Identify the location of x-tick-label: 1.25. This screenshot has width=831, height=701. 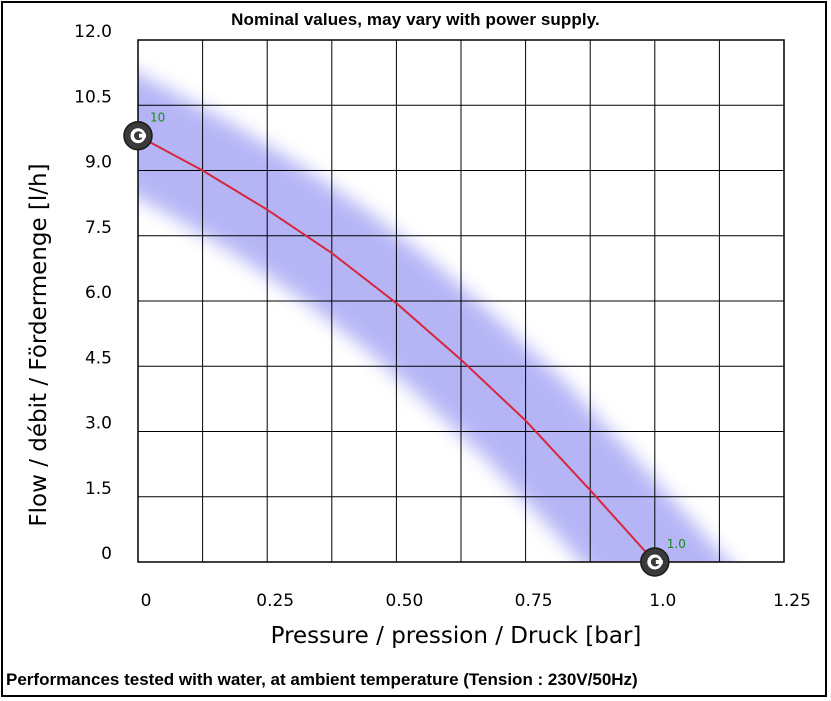
(792, 601).